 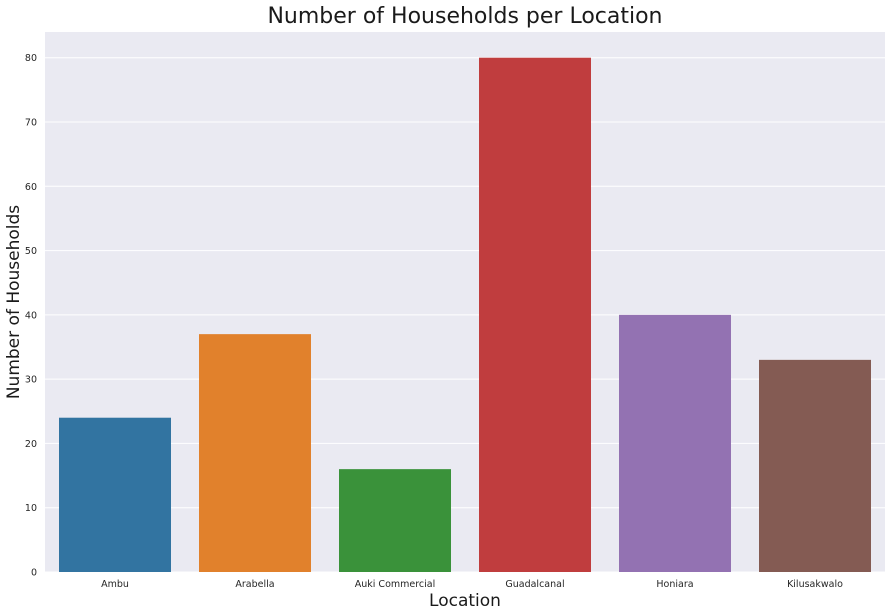 What do you see at coordinates (34, 573) in the screenshot?
I see `y-tick-label-0: 0` at bounding box center [34, 573].